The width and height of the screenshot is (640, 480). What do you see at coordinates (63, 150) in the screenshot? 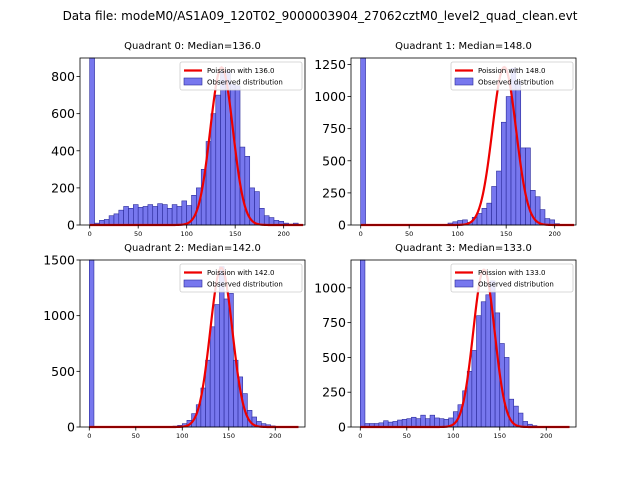
I see `y-tick-label: 400` at bounding box center [63, 150].